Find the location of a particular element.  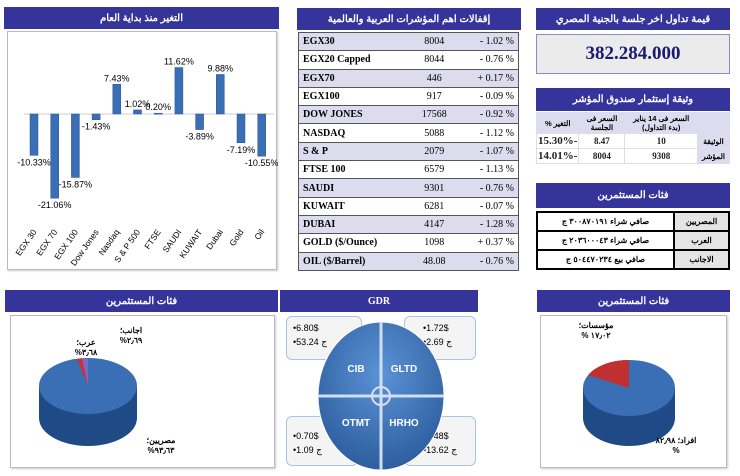

index-name: OIL ($/Barrel) is located at coordinates (355, 261).